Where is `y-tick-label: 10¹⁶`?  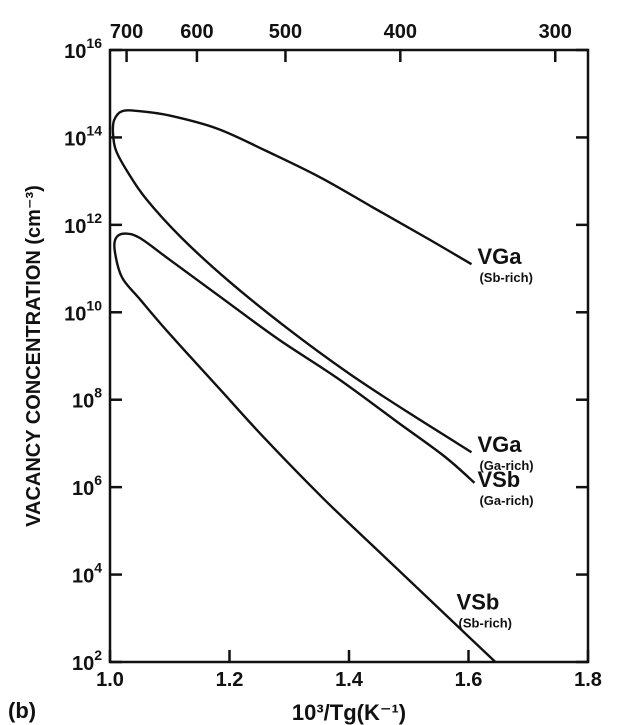 y-tick-label: 10¹⁶ is located at coordinates (83, 49).